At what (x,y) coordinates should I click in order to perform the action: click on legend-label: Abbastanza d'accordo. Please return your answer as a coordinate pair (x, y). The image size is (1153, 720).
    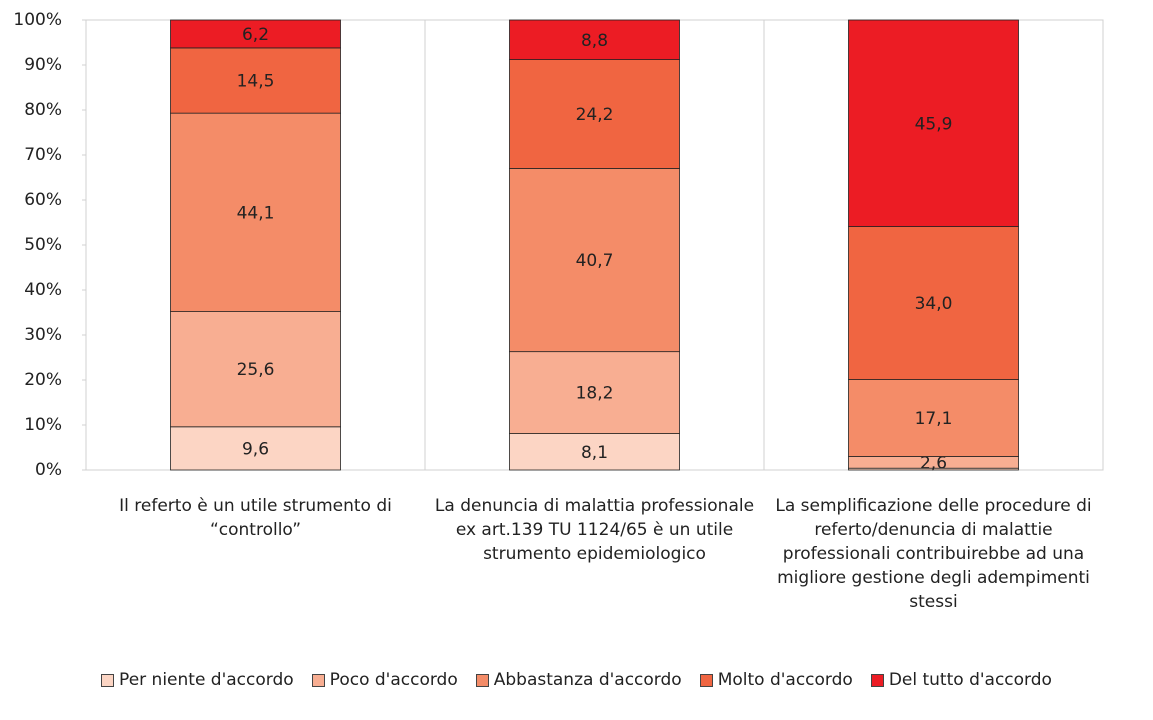
    Looking at the image, I should click on (587, 680).